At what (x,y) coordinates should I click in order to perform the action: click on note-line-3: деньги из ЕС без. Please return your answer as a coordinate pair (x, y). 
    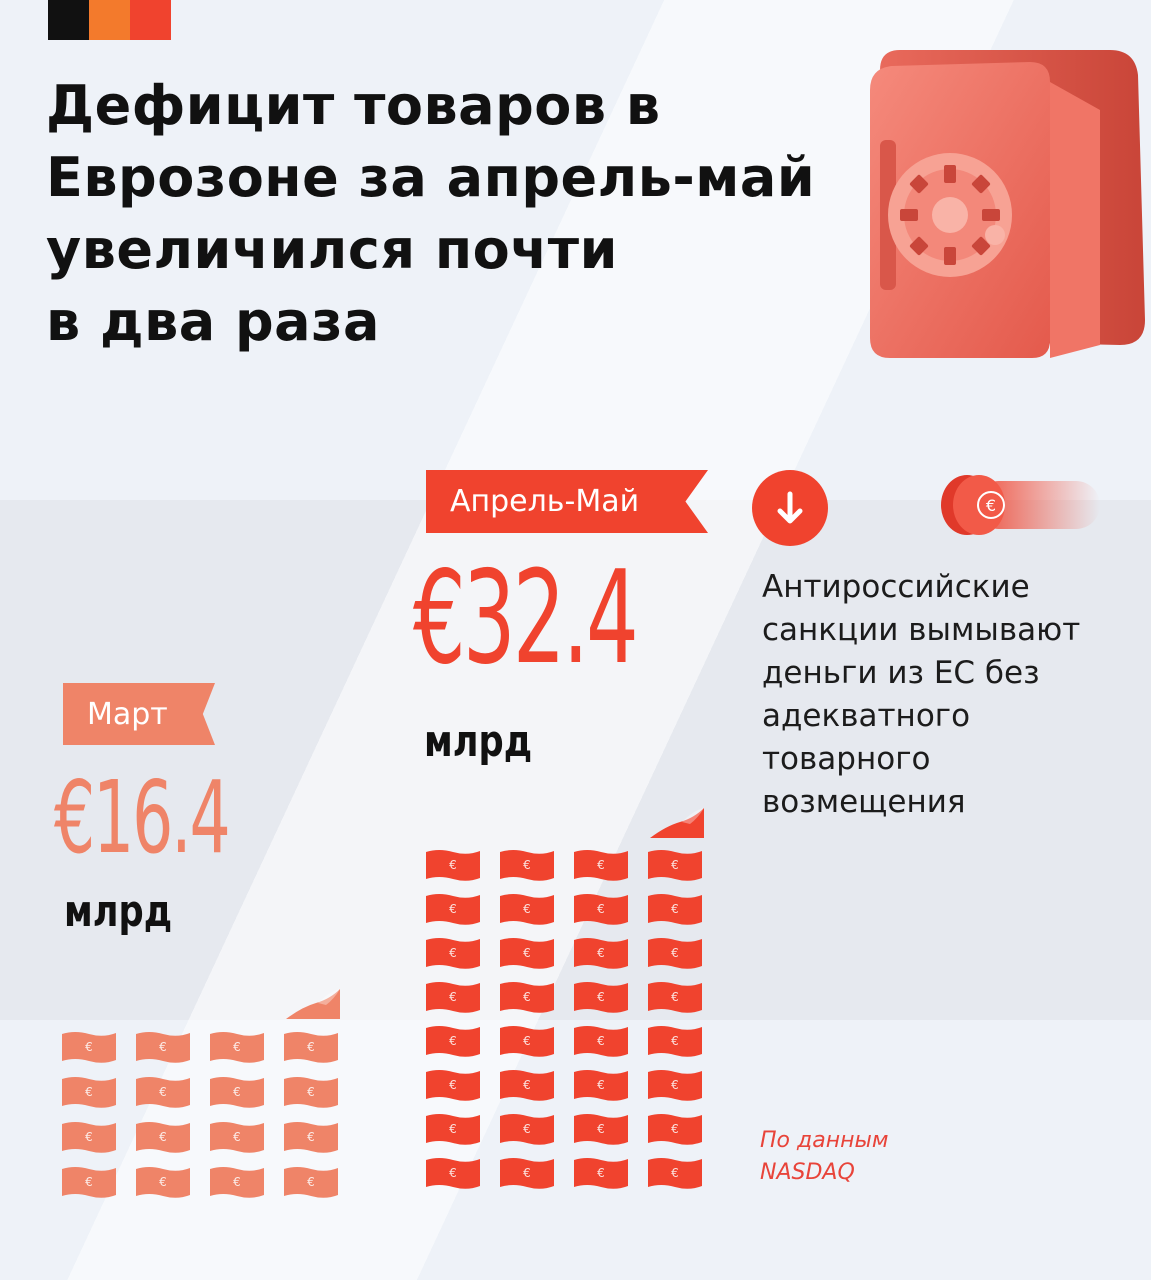
    Looking at the image, I should click on (901, 673).